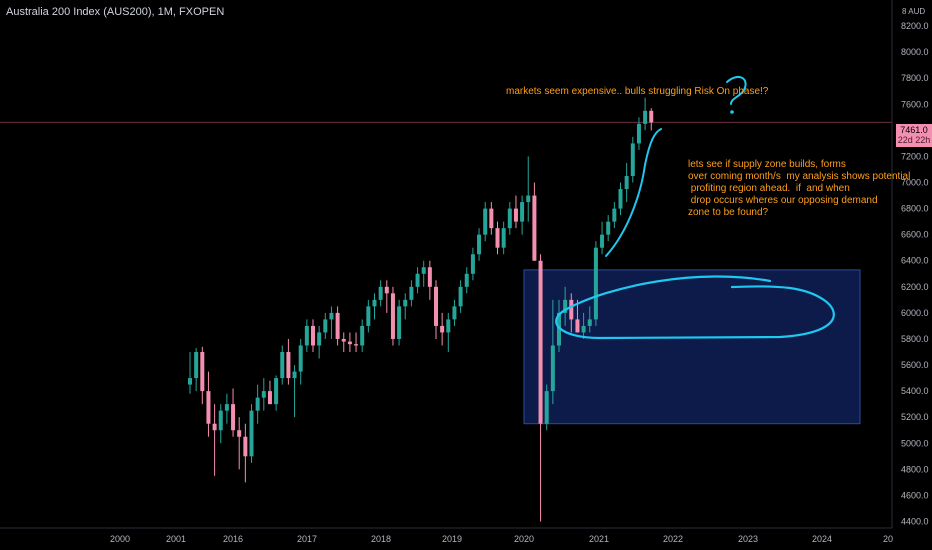 This screenshot has width=932, height=550. I want to click on y-tick-label: 5800.0, so click(915, 339).